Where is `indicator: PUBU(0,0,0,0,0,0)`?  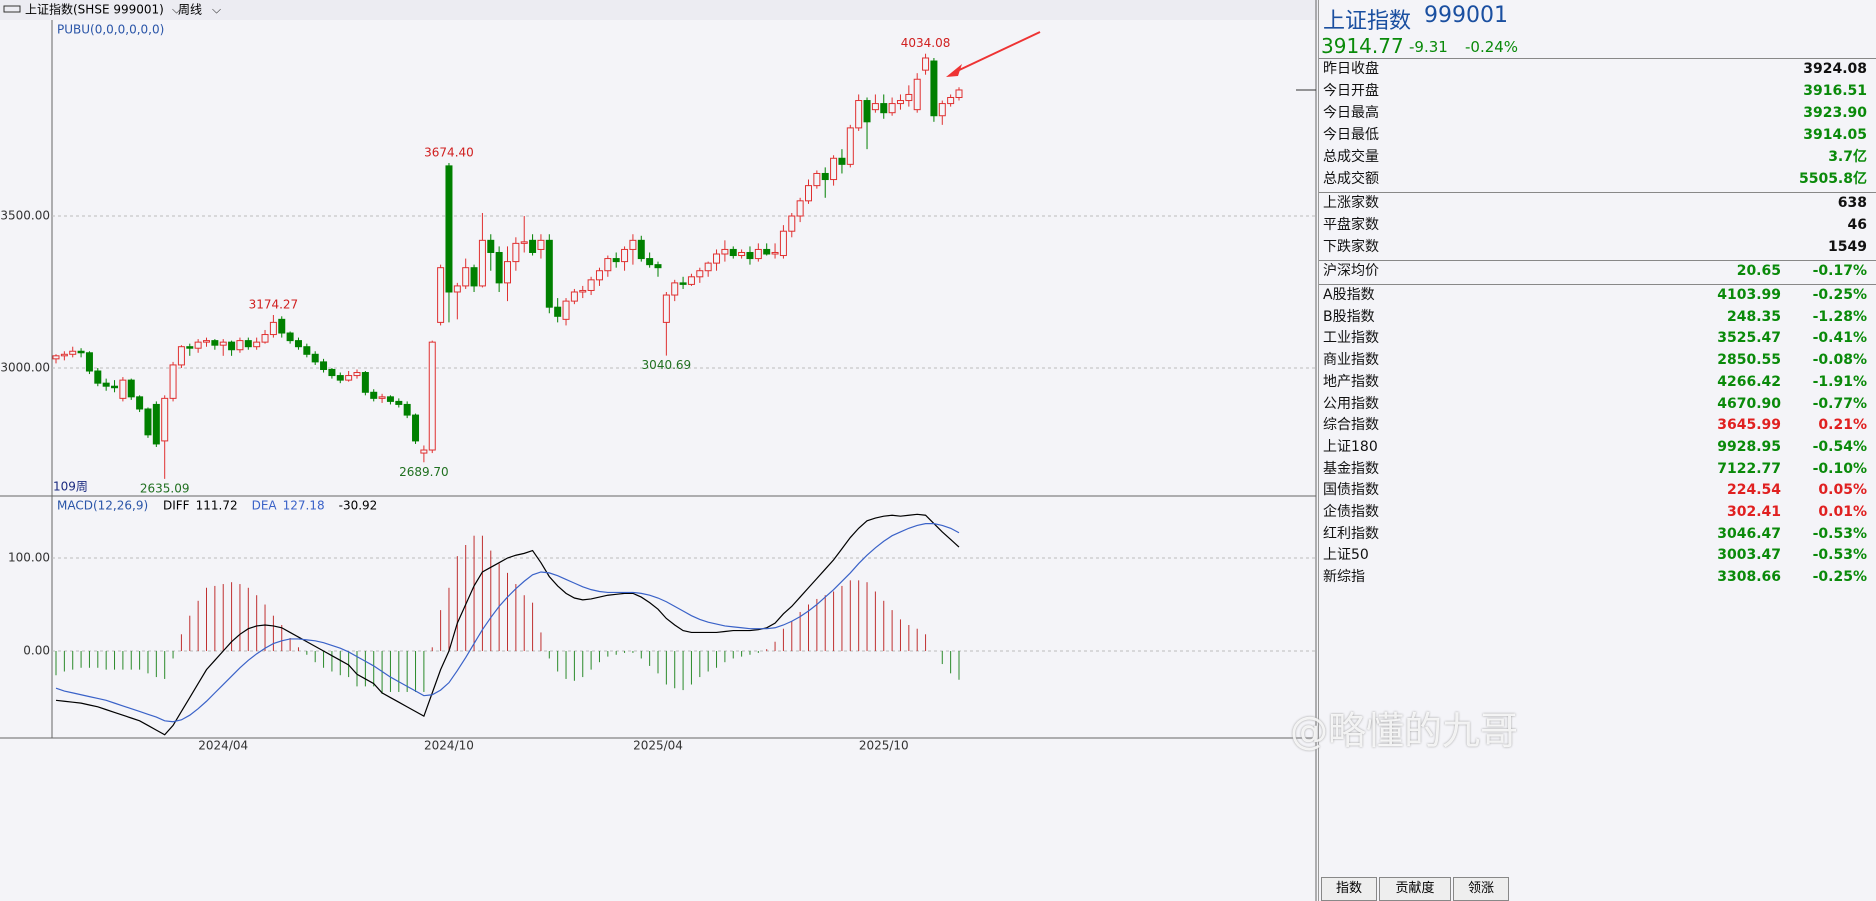
indicator: PUBU(0,0,0,0,0,0) is located at coordinates (110, 30).